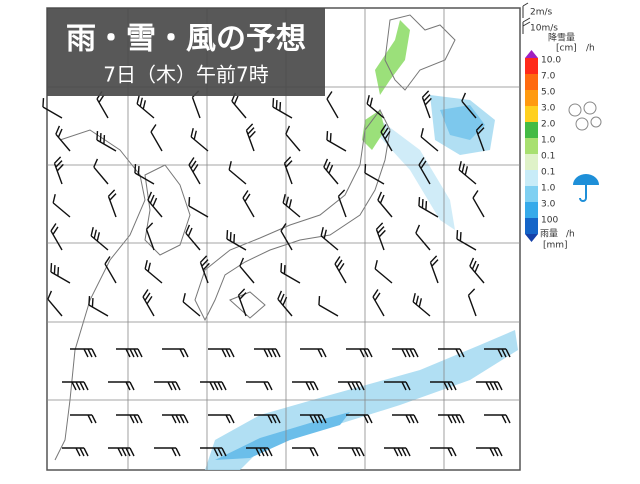  What do you see at coordinates (548, 93) in the screenshot?
I see `scale-label: 5.0` at bounding box center [548, 93].